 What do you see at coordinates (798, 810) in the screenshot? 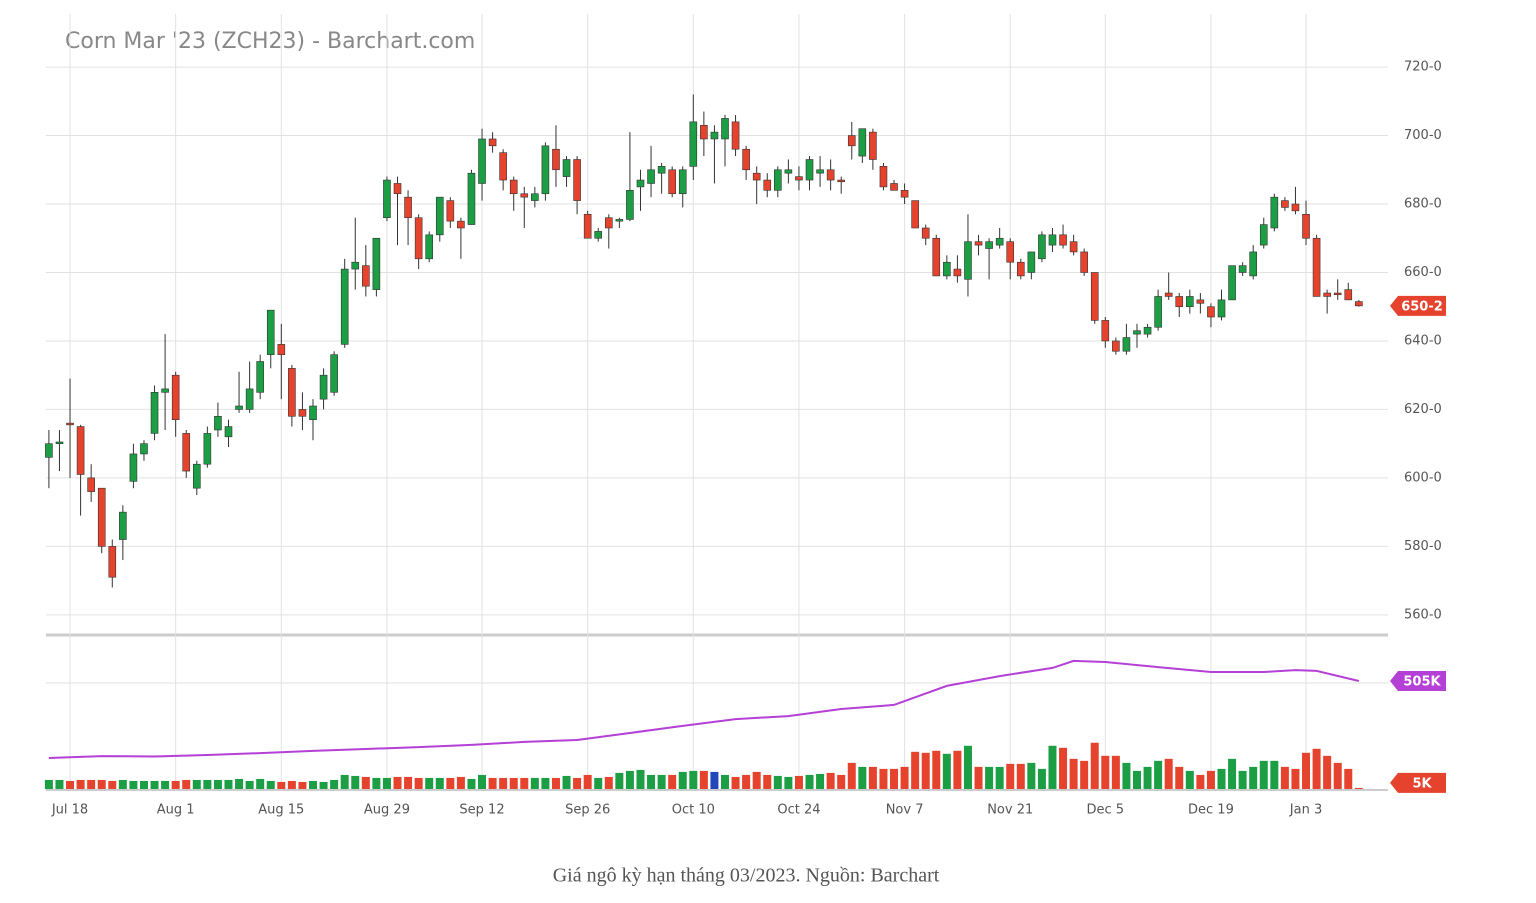
I see `x-tick-label: Oct 24` at bounding box center [798, 810].